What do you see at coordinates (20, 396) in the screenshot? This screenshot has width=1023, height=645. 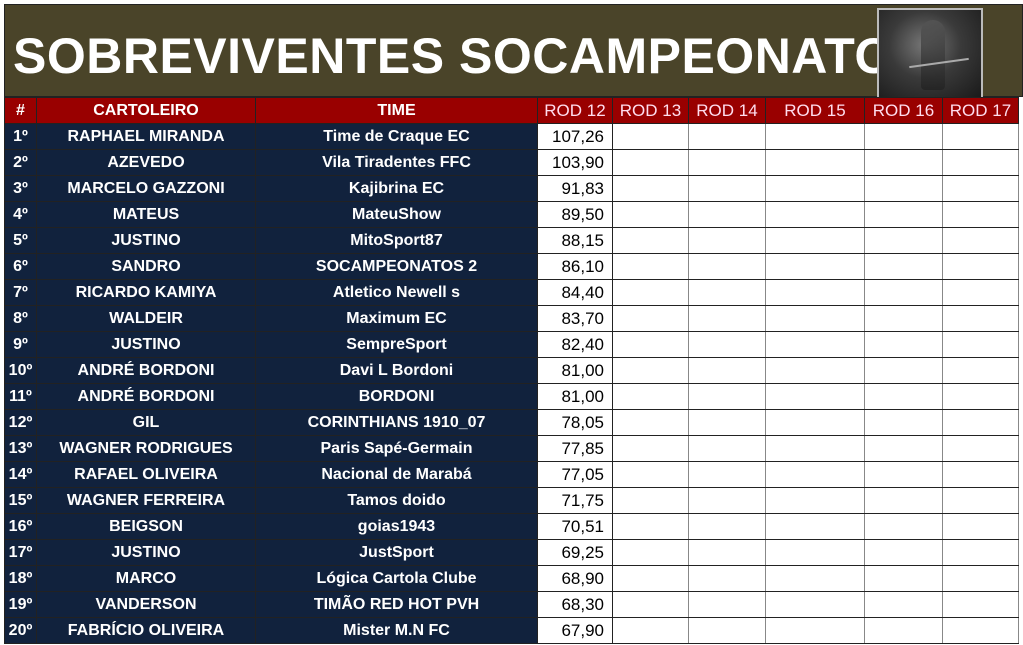 I see `position-cell: 11º` at bounding box center [20, 396].